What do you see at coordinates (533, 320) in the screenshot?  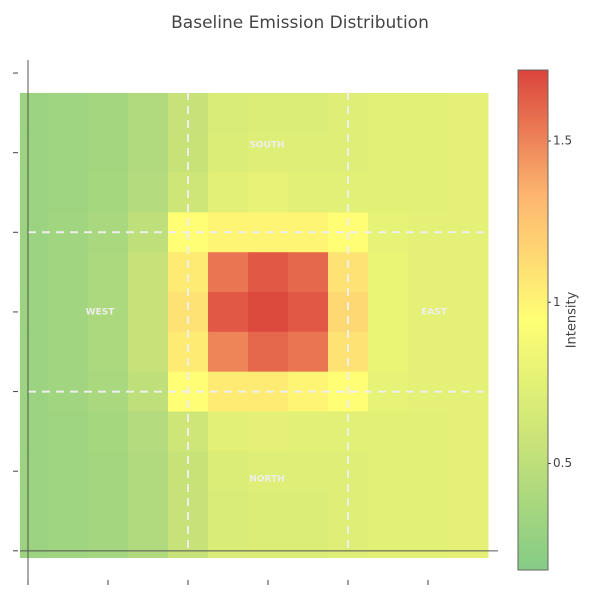 I see `colorbar` at bounding box center [533, 320].